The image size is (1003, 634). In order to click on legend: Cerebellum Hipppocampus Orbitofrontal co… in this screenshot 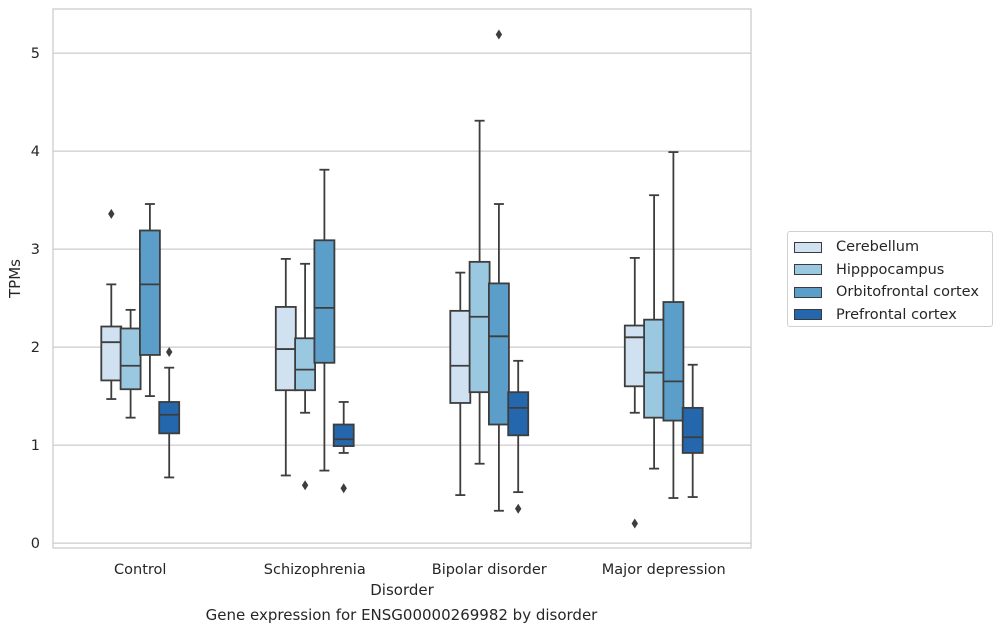, I will do `click(890, 279)`.